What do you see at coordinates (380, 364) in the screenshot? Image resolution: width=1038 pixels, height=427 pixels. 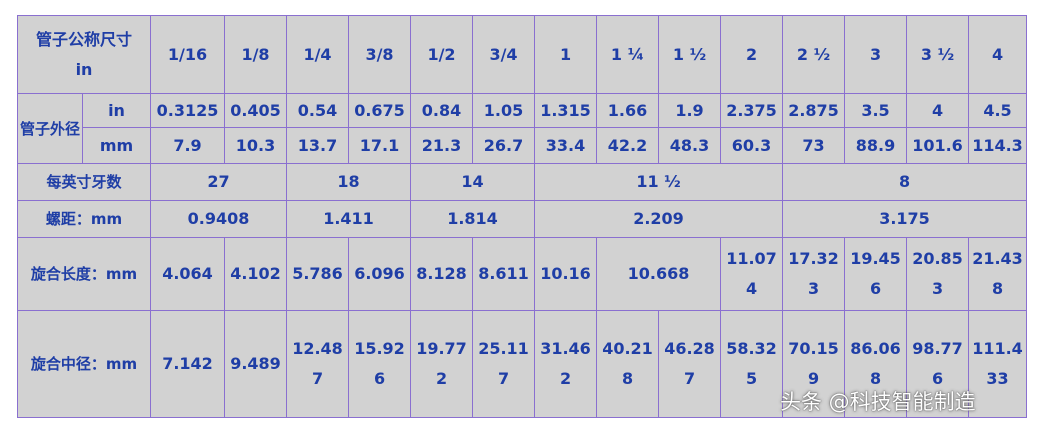 I see `value-cell: 15.926` at bounding box center [380, 364].